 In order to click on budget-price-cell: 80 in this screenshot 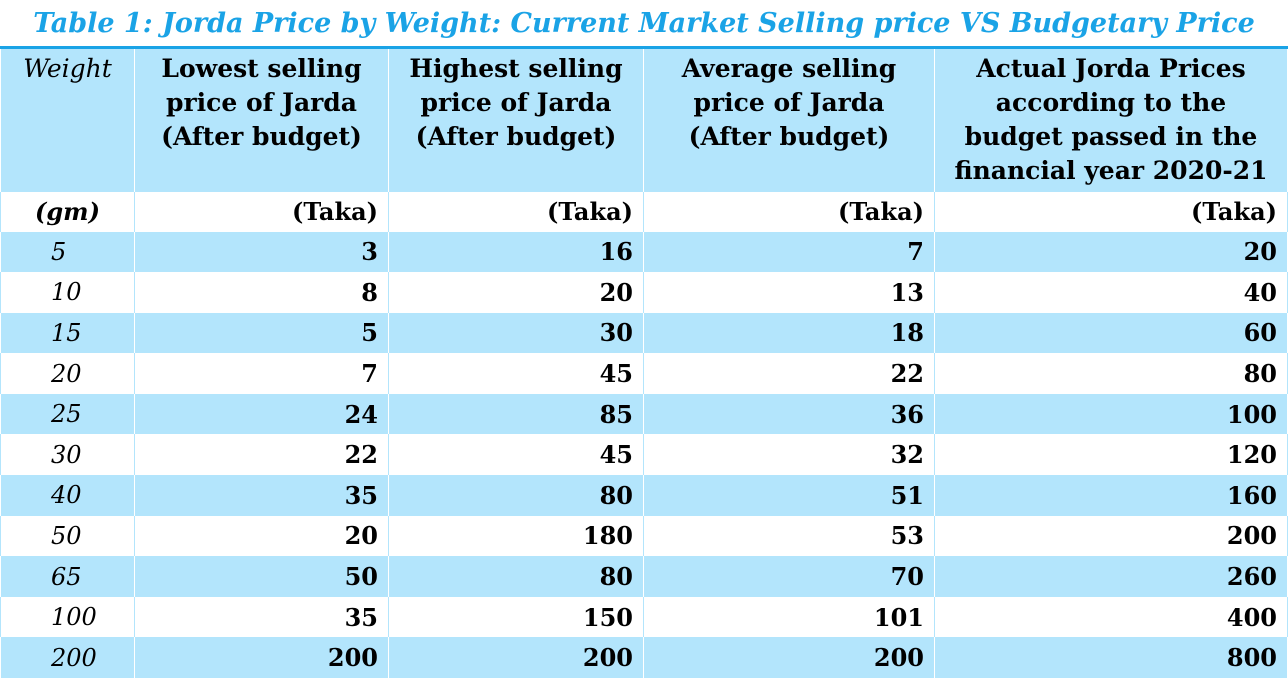, I will do `click(1111, 373)`.